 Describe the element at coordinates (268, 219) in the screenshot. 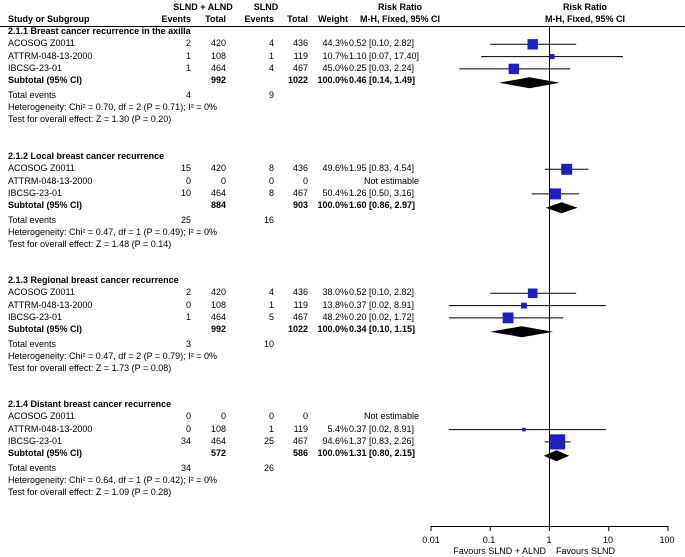

I see `total-events-2: 16` at that location.